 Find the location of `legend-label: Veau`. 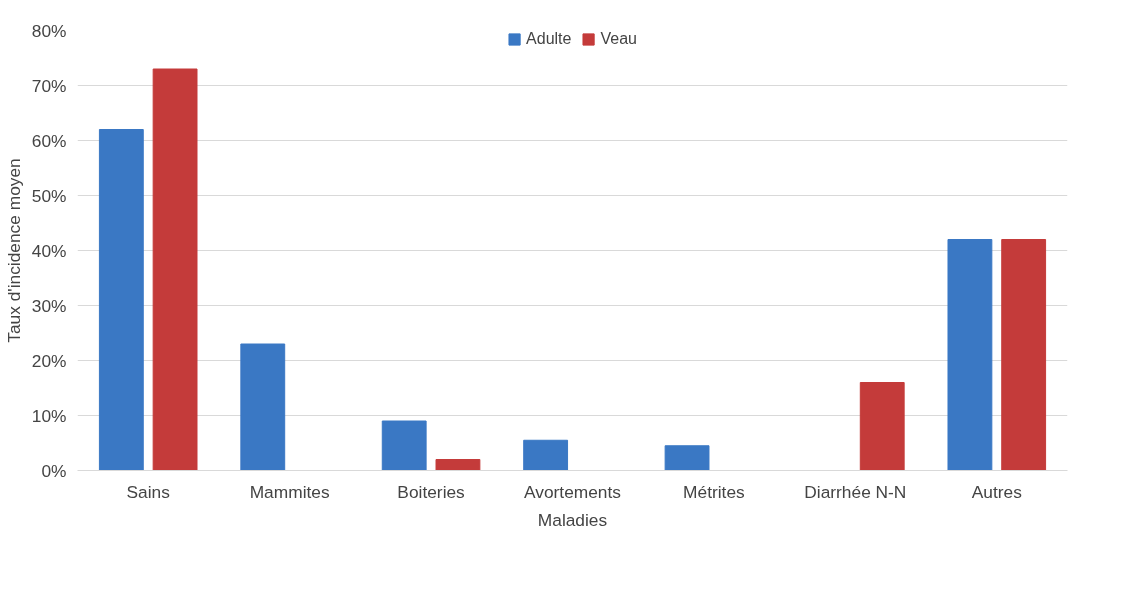

legend-label: Veau is located at coordinates (618, 39).